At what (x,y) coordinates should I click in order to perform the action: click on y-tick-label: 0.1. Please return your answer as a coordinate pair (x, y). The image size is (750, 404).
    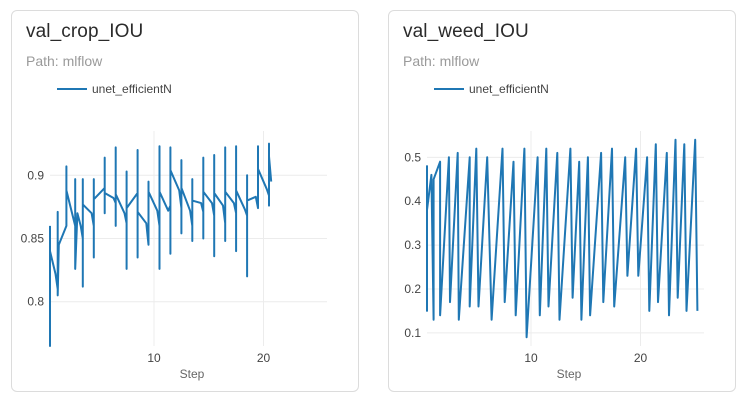
    Looking at the image, I should click on (412, 333).